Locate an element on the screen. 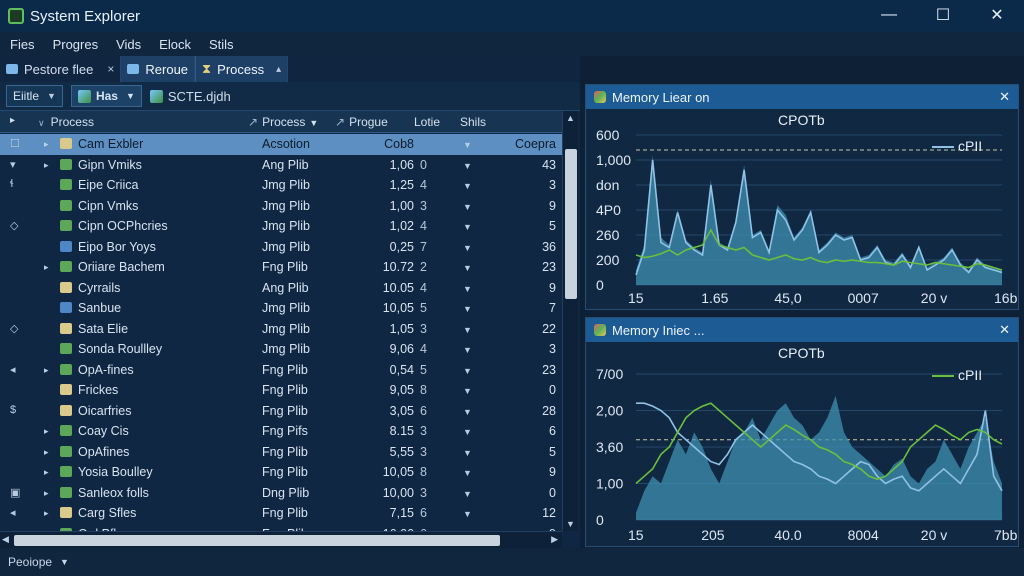 The height and width of the screenshot is (576, 1024). table-row: Frickes Fng Plib 9,05 8 ▼ 0 is located at coordinates (281, 390).